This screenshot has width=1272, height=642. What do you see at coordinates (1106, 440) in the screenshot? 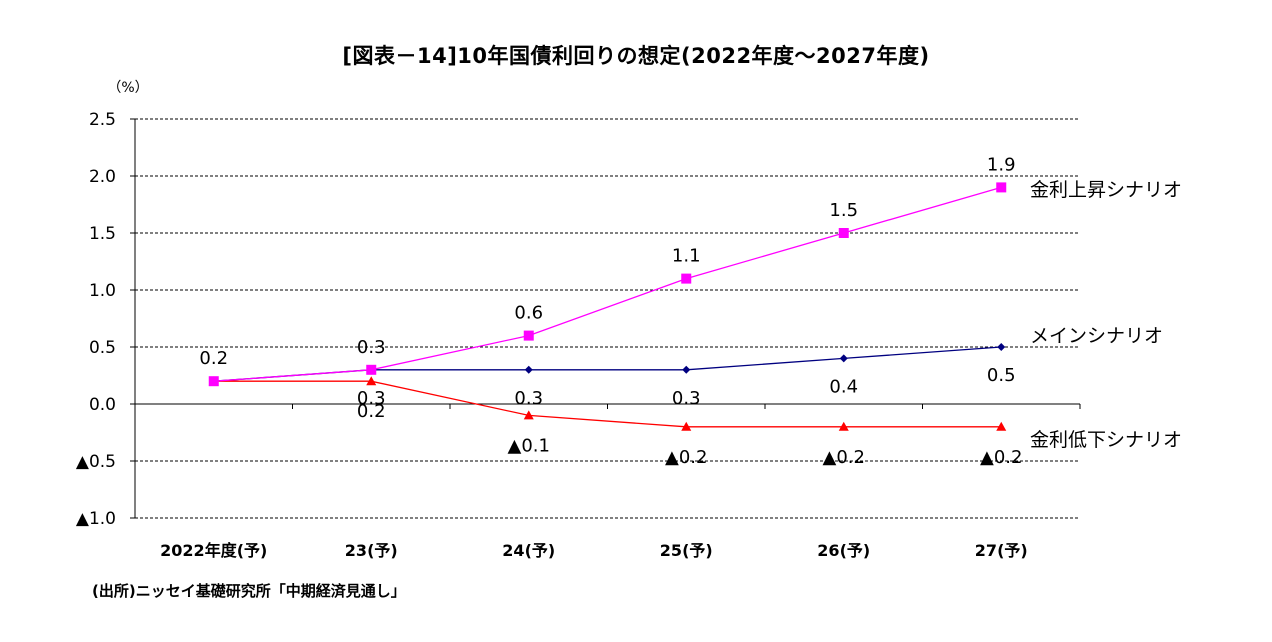
I see `series-name-label: 金利低下シナリオ` at bounding box center [1106, 440].